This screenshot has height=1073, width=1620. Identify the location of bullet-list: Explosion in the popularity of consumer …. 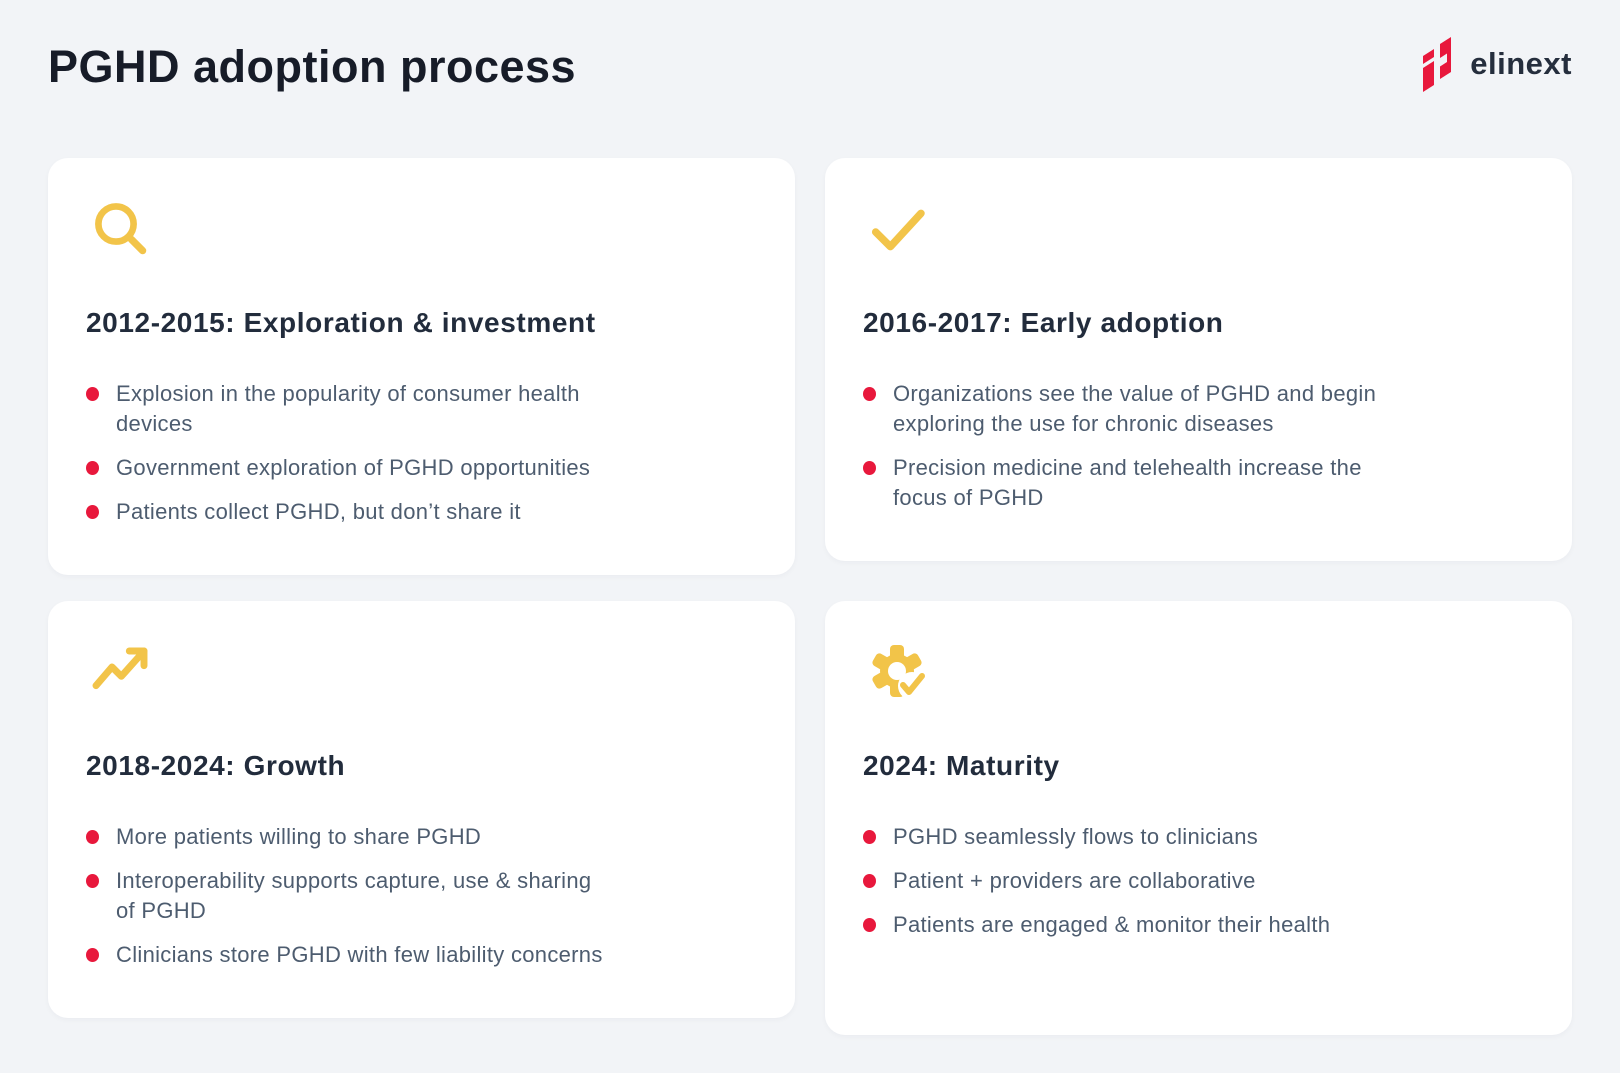
(421, 453).